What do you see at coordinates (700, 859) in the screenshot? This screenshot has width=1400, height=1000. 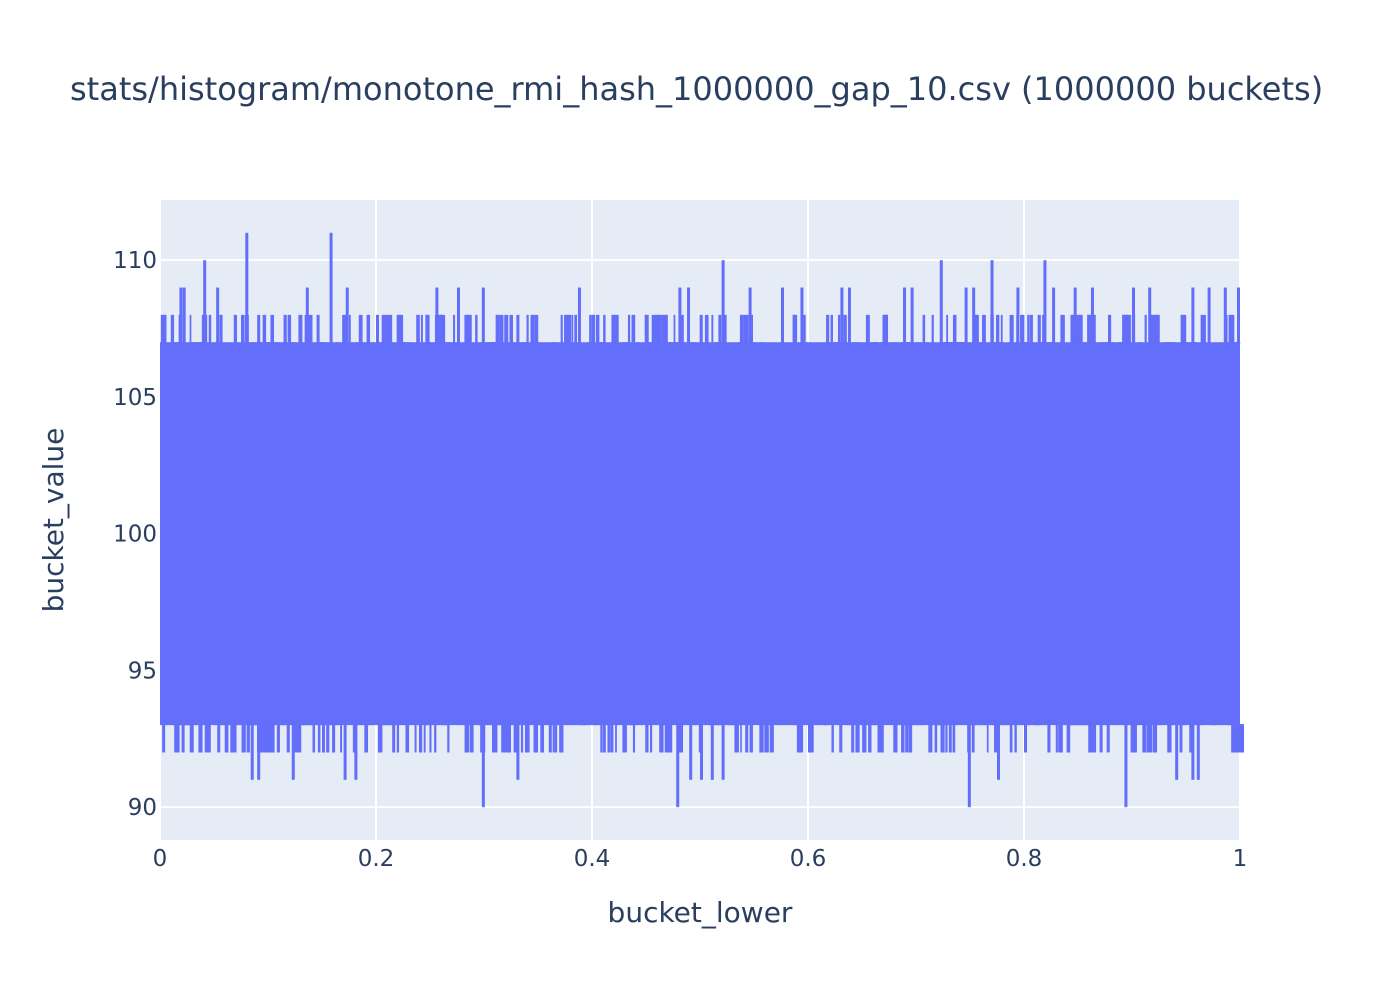 I see `x-axis-ticks: 0 0.2 0.4 0.6 0.8 1` at bounding box center [700, 859].